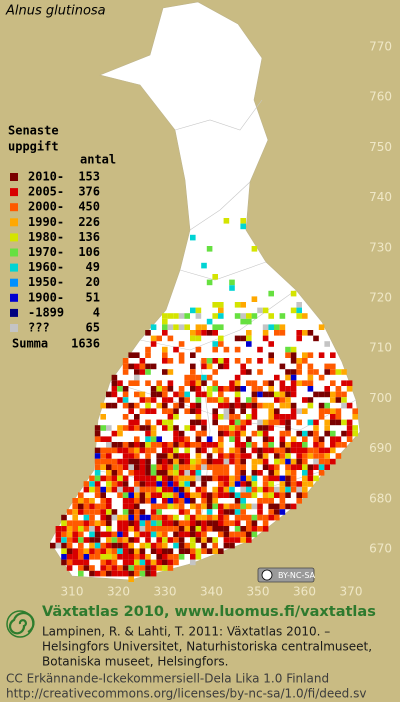 Image resolution: width=400 pixels, height=702 pixels. Describe the element at coordinates (14, 192) in the screenshot. I see `legend-swatch` at that location.